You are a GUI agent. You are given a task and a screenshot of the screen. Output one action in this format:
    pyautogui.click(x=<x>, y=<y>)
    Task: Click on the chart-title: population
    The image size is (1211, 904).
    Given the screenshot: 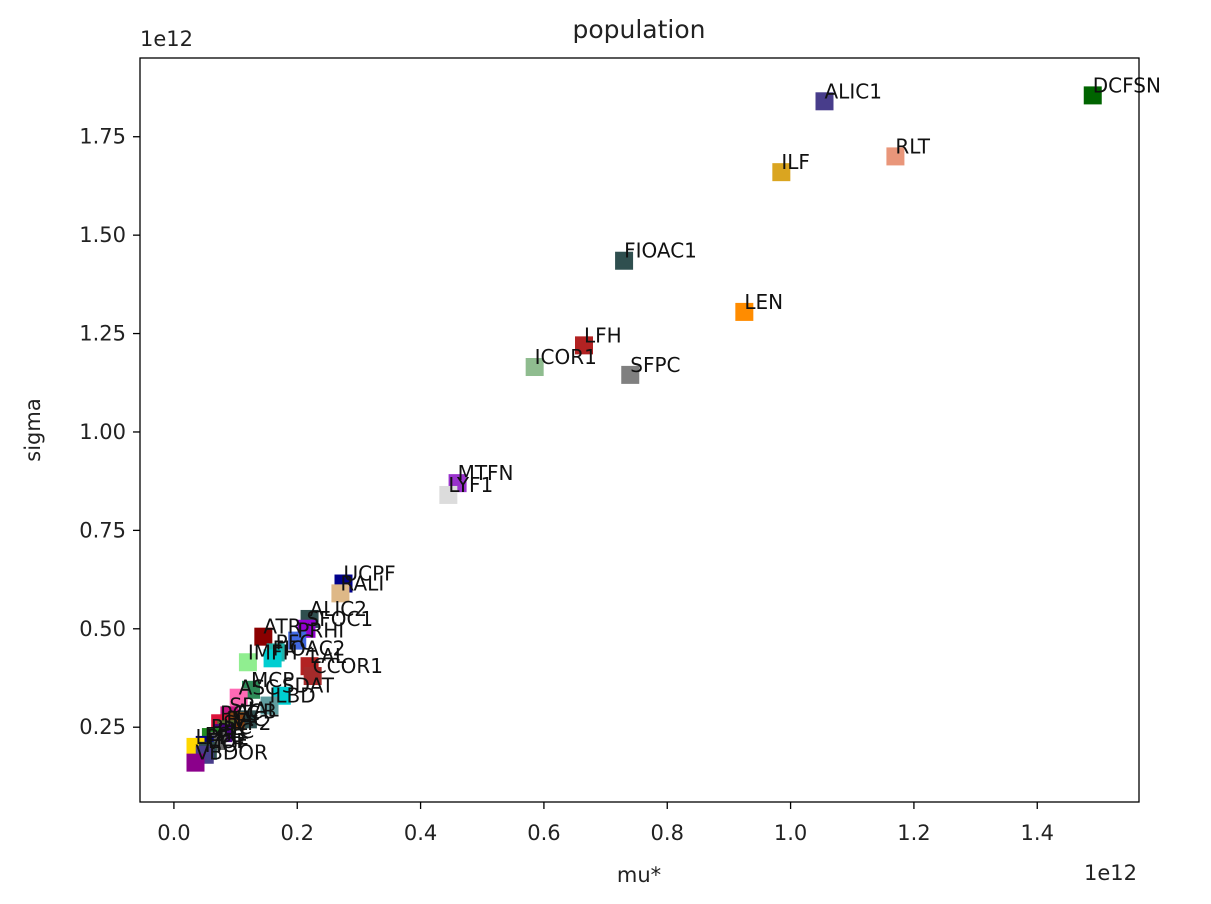 What is the action you would take?
    pyautogui.click(x=638, y=29)
    